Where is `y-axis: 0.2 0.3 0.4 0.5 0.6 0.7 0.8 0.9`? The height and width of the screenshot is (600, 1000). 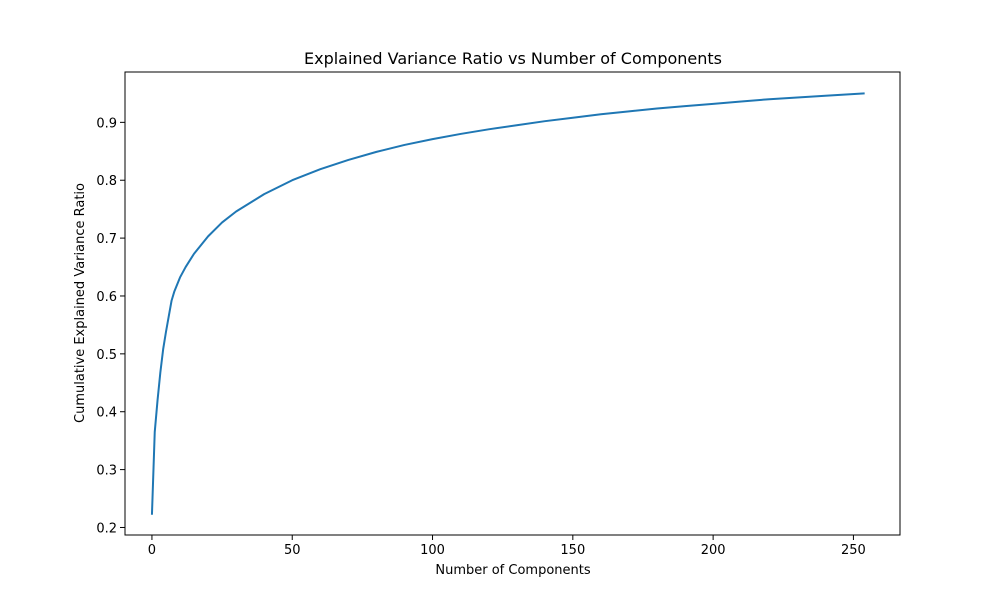 y-axis: 0.2 0.3 0.4 0.5 0.6 0.7 0.8 0.9 is located at coordinates (110, 326).